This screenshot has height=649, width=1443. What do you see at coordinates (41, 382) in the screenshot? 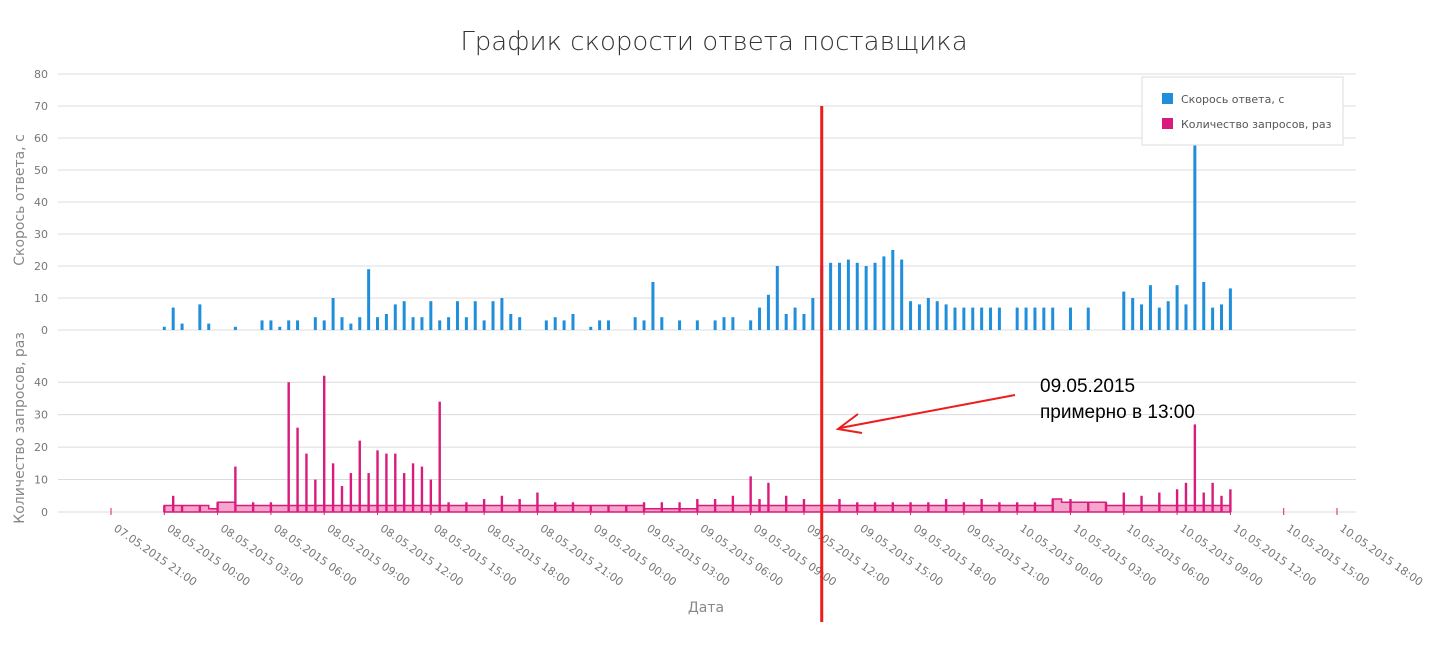
I see `y-tick-p1-4: 40` at bounding box center [41, 382].